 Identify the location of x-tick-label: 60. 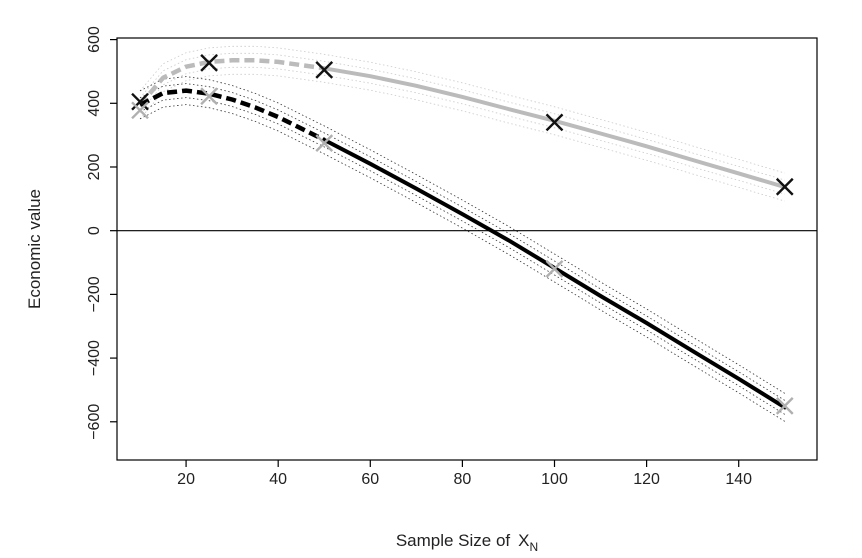
(370, 479).